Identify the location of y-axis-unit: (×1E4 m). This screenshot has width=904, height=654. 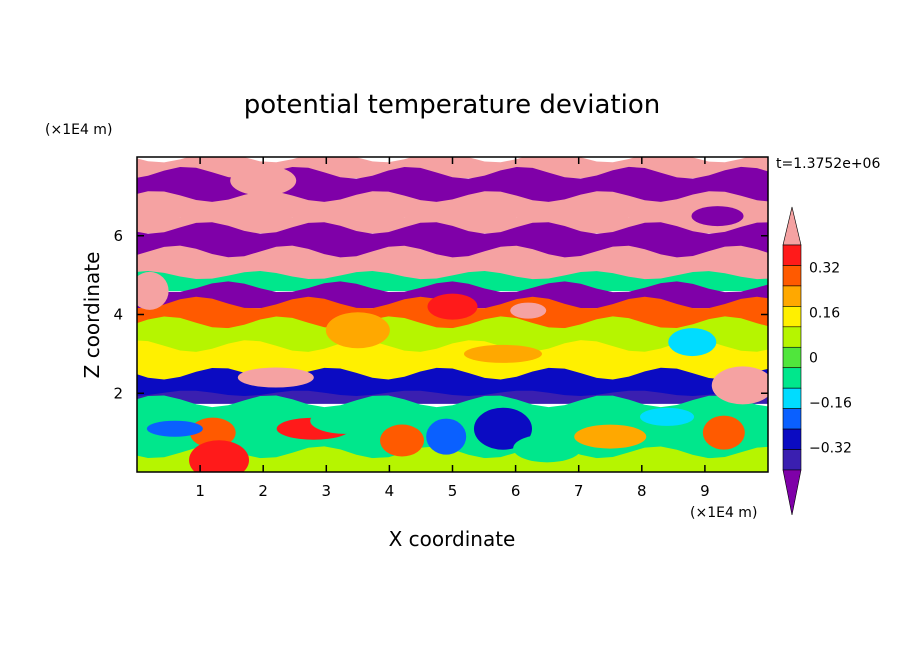
(78, 130).